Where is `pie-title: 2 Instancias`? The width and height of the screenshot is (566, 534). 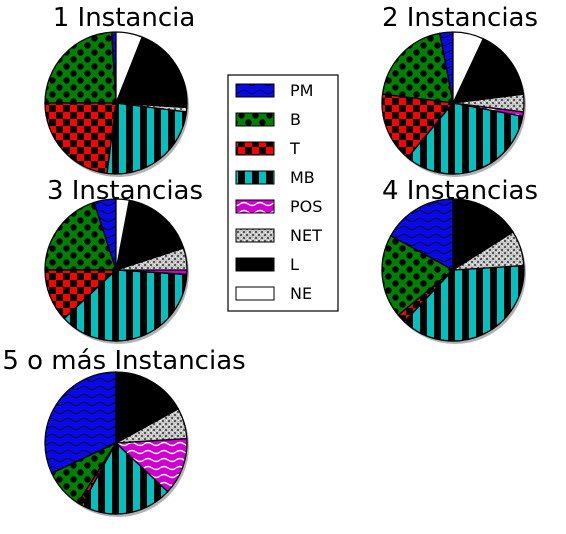
pie-title: 2 Instancias is located at coordinates (460, 18).